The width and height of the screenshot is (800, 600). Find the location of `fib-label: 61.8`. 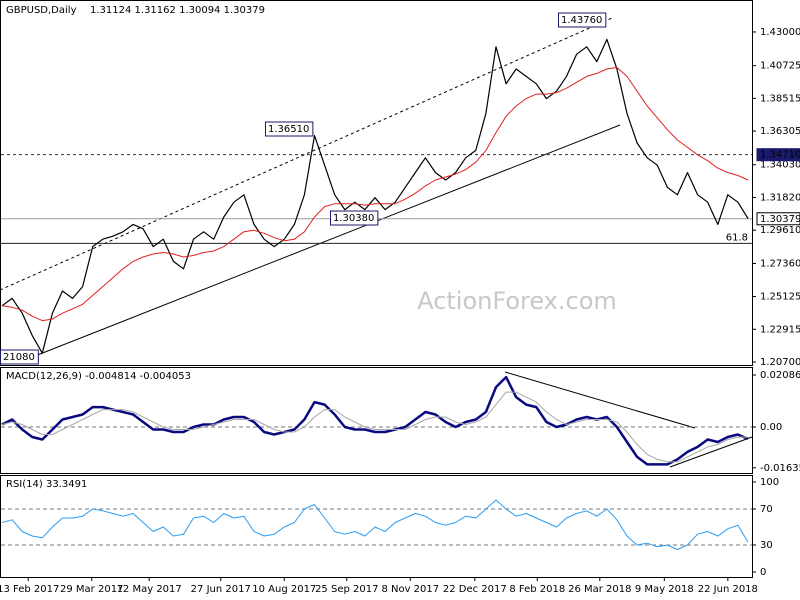

fib-label: 61.8 is located at coordinates (737, 237).